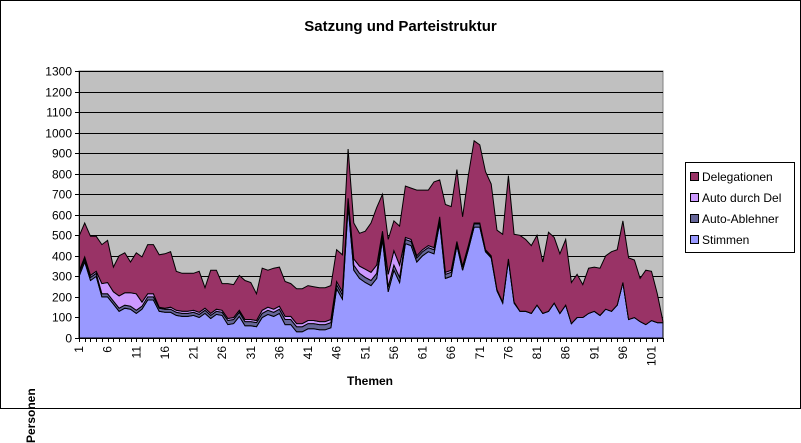  Describe the element at coordinates (62, 236) in the screenshot. I see `y-tick-label: 500` at that location.